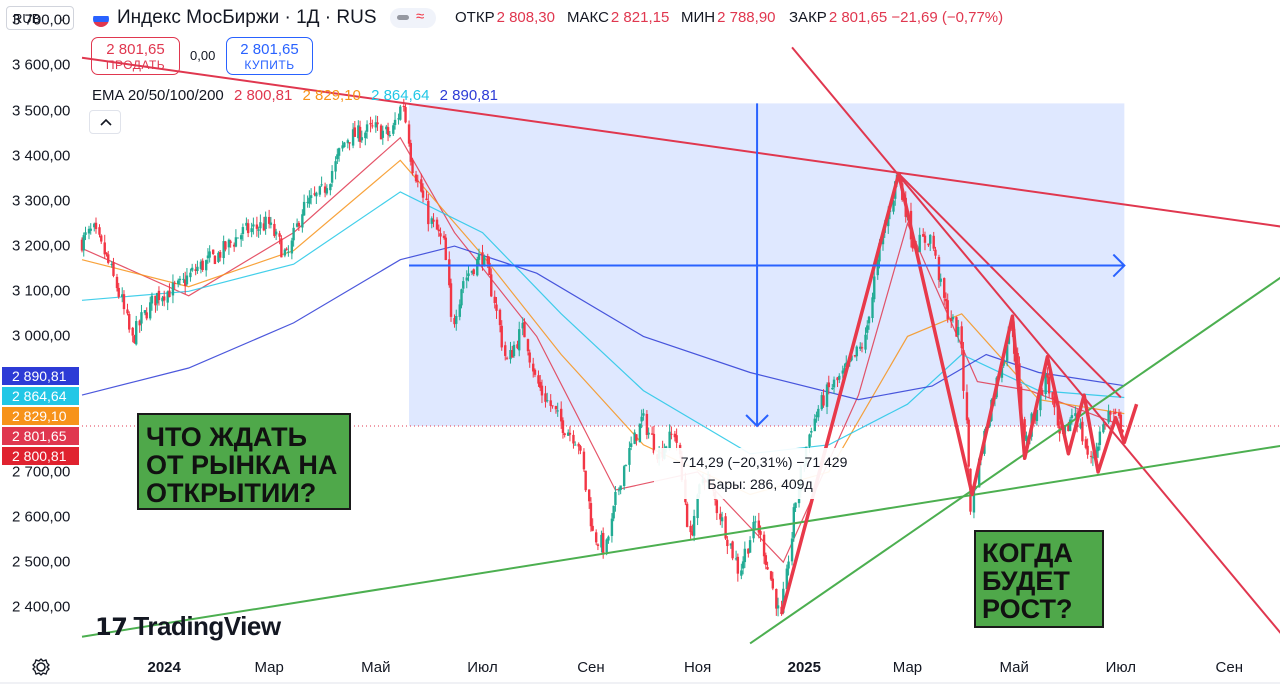 This screenshot has width=1280, height=688. Describe the element at coordinates (1121, 667) in the screenshot. I see `x-tick-label: Июл` at that location.